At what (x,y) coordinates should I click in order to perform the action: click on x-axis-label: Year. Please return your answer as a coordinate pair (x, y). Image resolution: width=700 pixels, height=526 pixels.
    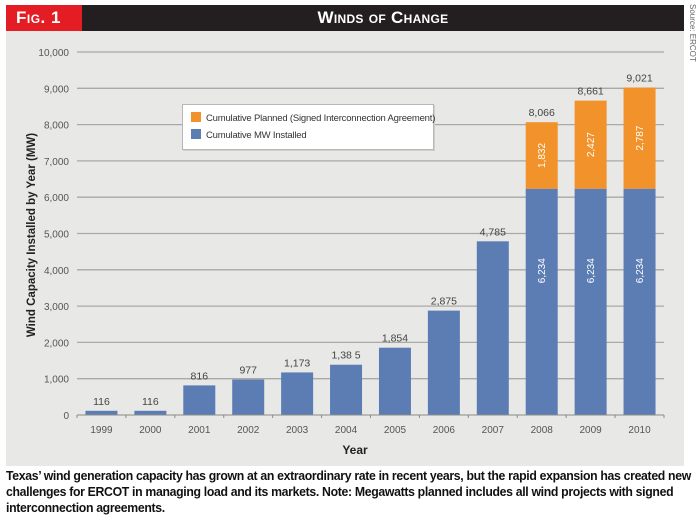
    Looking at the image, I should click on (355, 450).